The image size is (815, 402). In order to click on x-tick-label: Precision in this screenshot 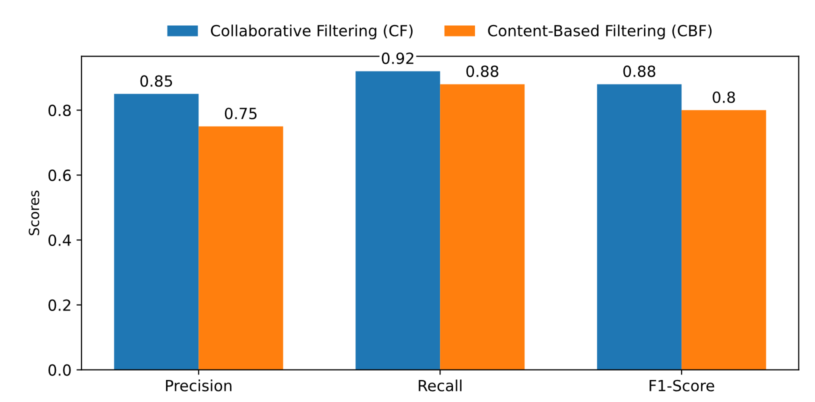, I will do `click(199, 386)`.